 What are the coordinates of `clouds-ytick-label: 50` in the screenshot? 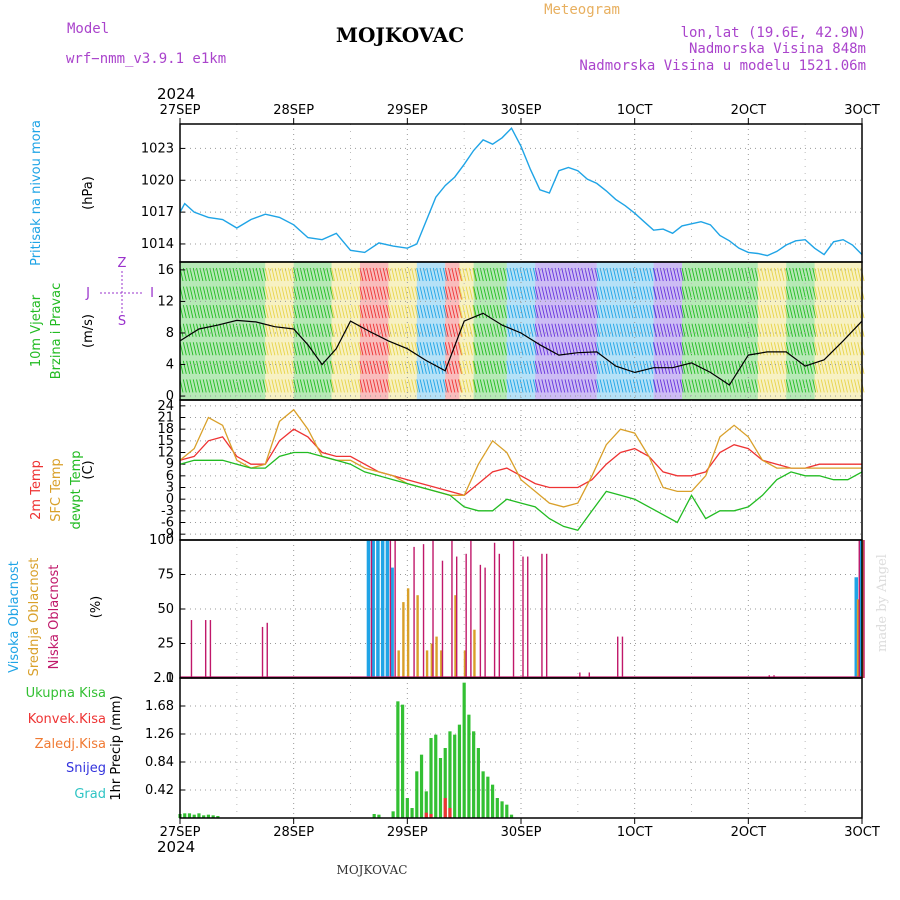 It's located at (165, 609).